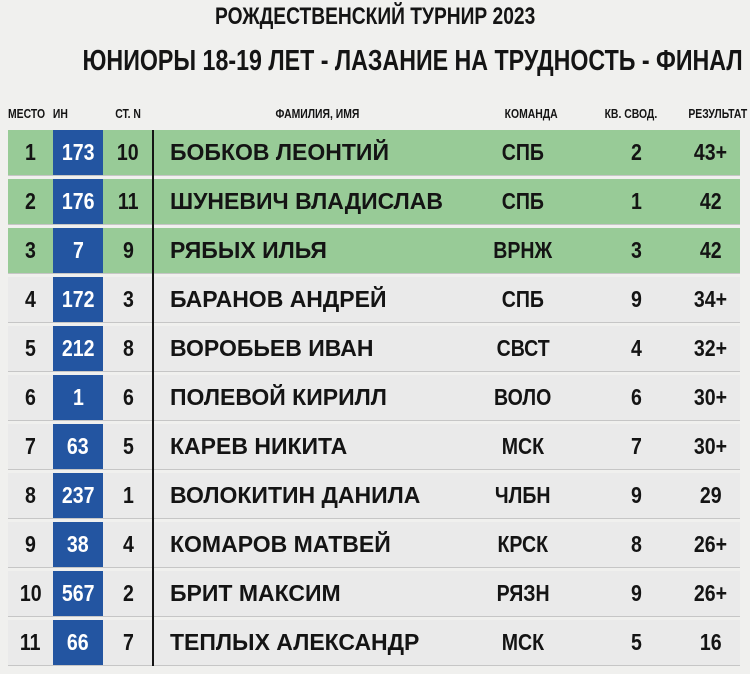 This screenshot has height=674, width=750. I want to click on table-row: 9 38 4 КОМАРОВ МАТВЕЙ КРСК 8 26+, so click(374, 544).